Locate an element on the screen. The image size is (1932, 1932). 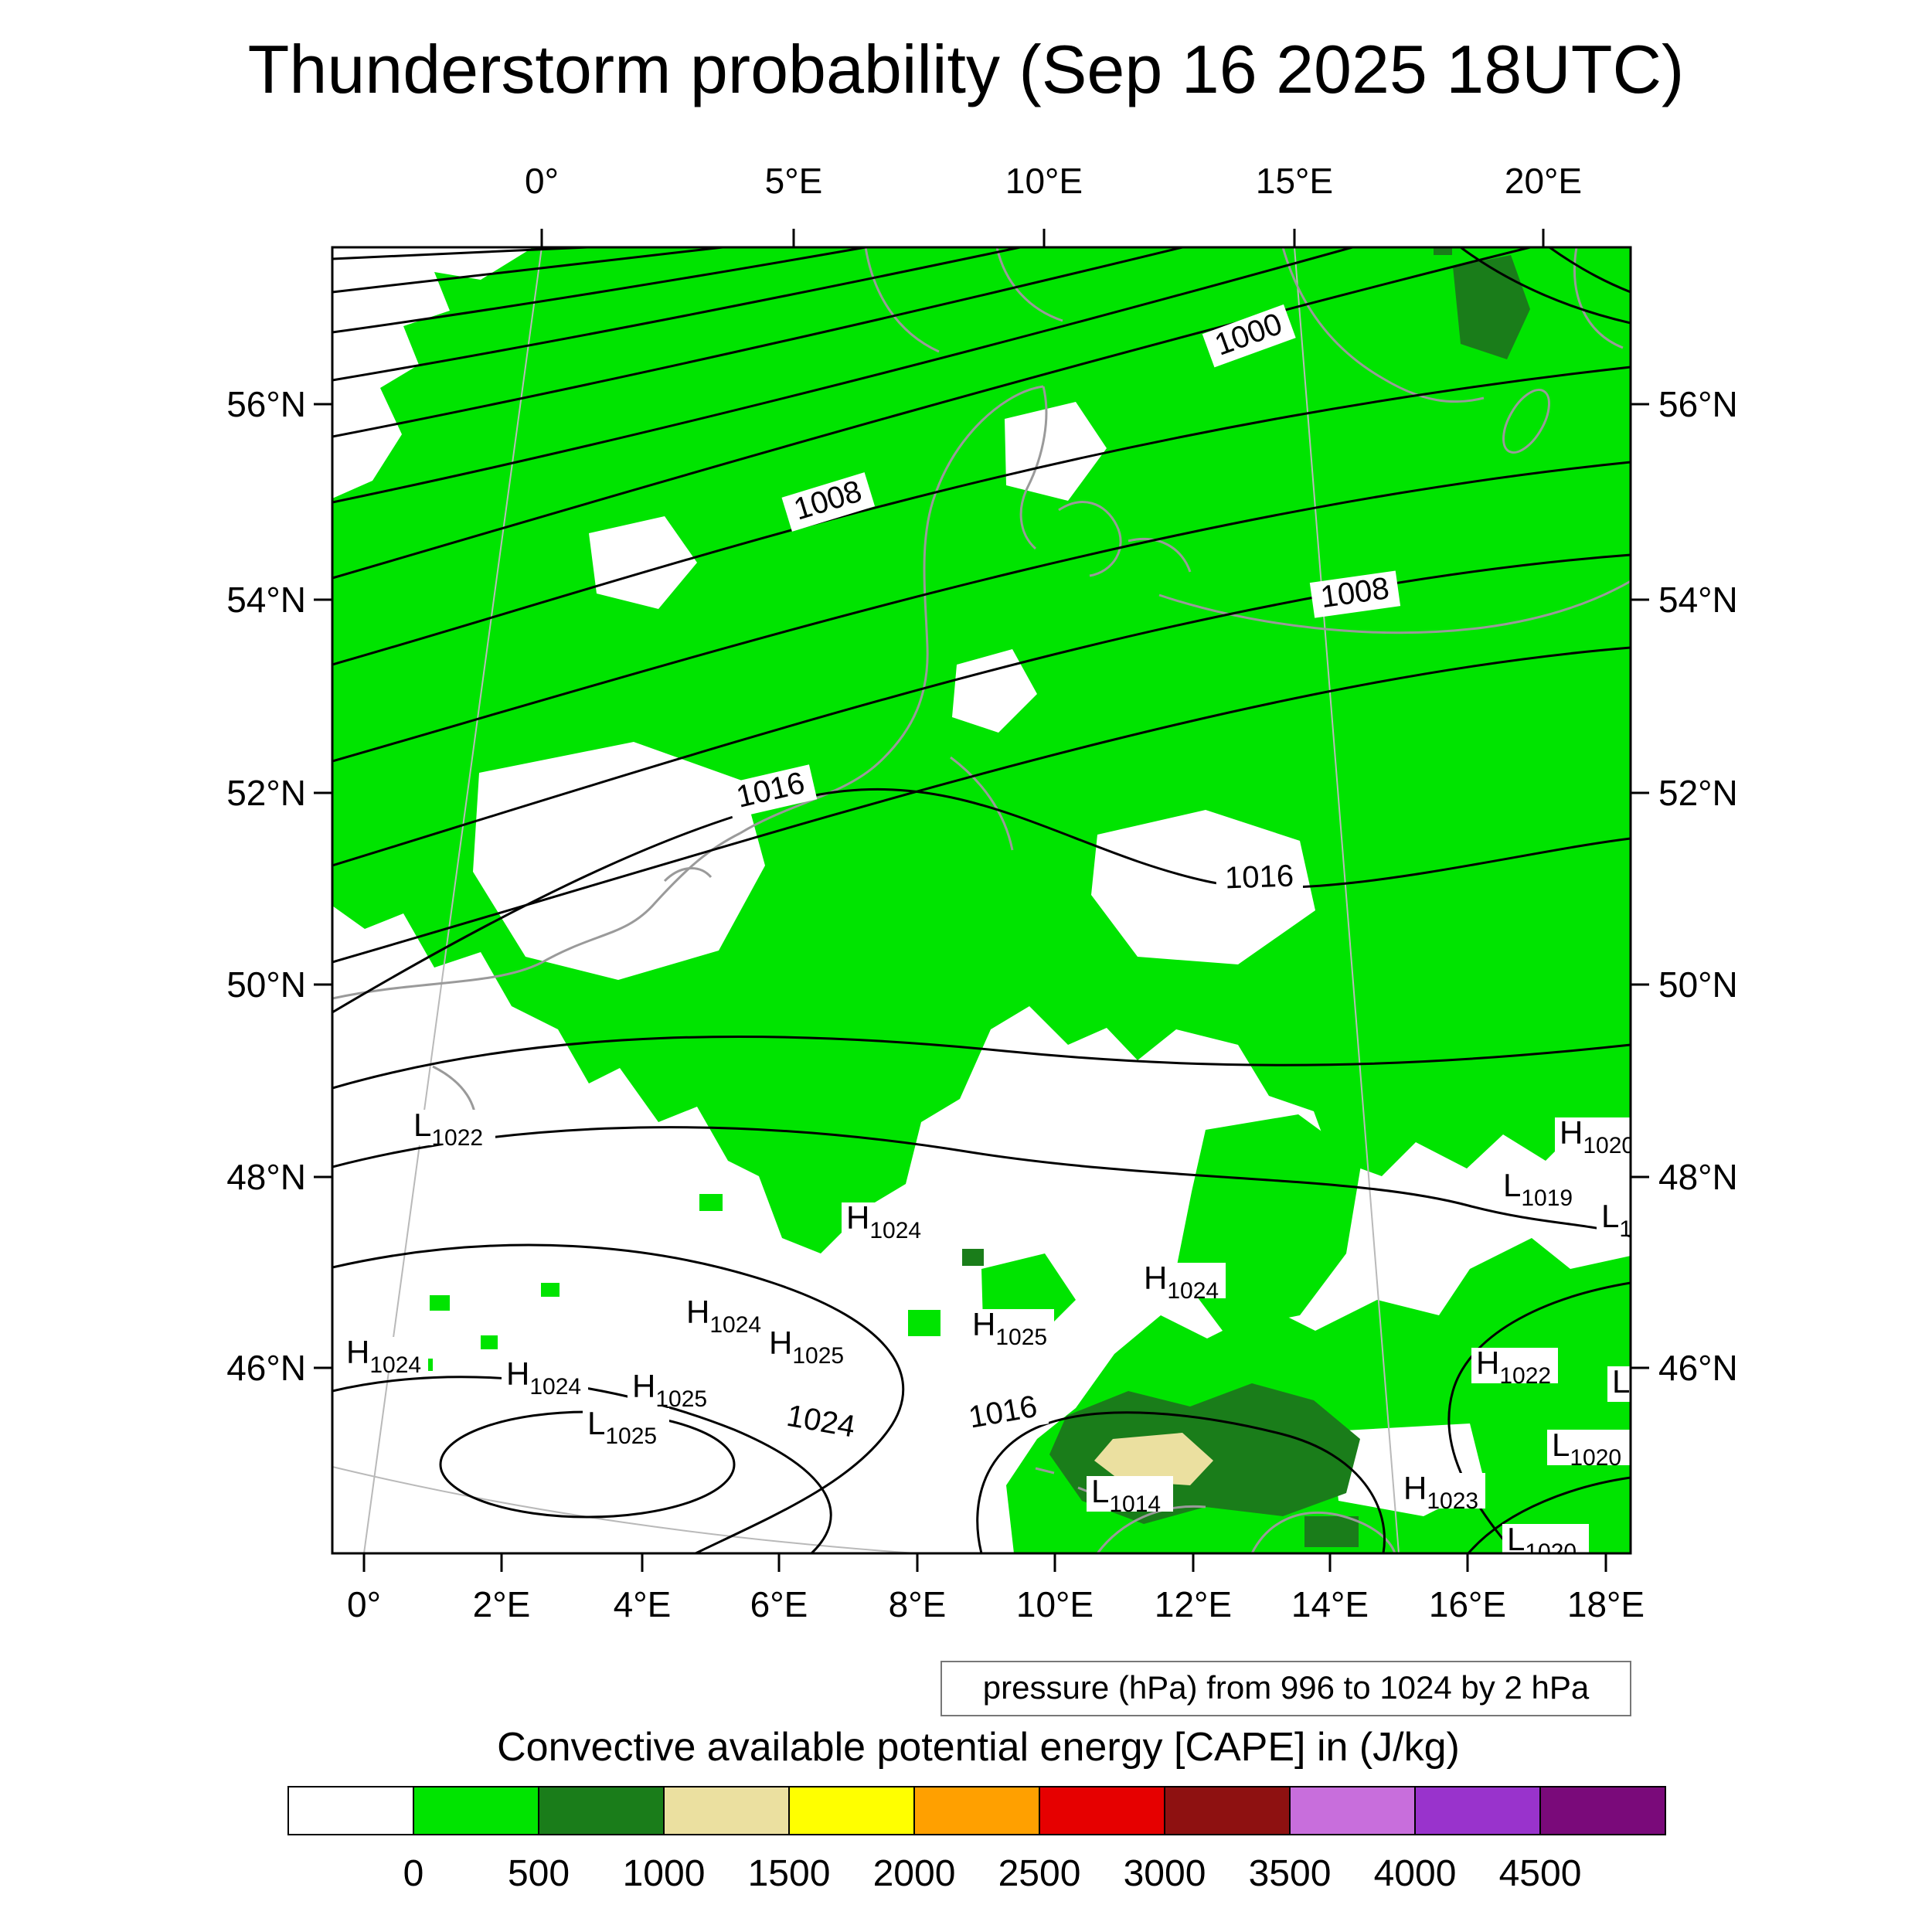
axis-tick-label: 16°E is located at coordinates (1468, 1604).